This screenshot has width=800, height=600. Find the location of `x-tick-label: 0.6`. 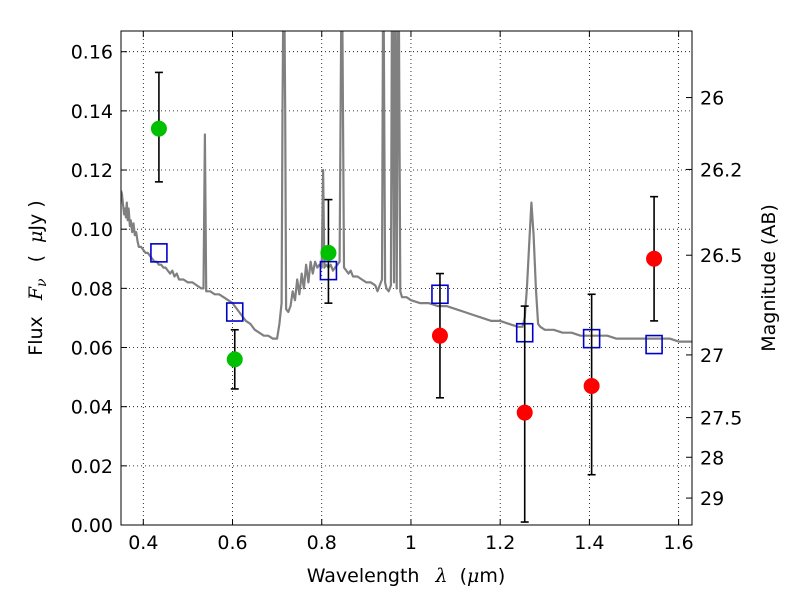

x-tick-label: 0.6 is located at coordinates (232, 543).